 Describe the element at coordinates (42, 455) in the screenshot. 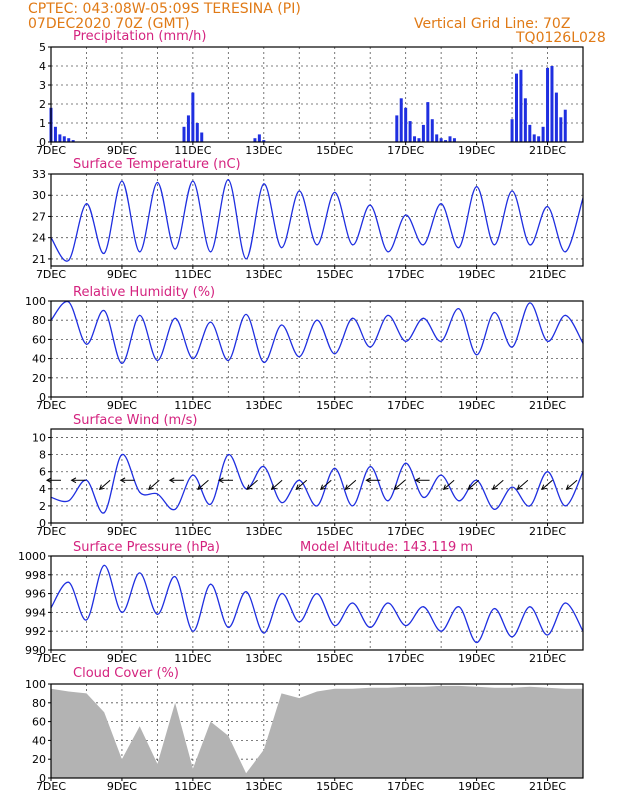

I see `y-tick-label: 8` at that location.